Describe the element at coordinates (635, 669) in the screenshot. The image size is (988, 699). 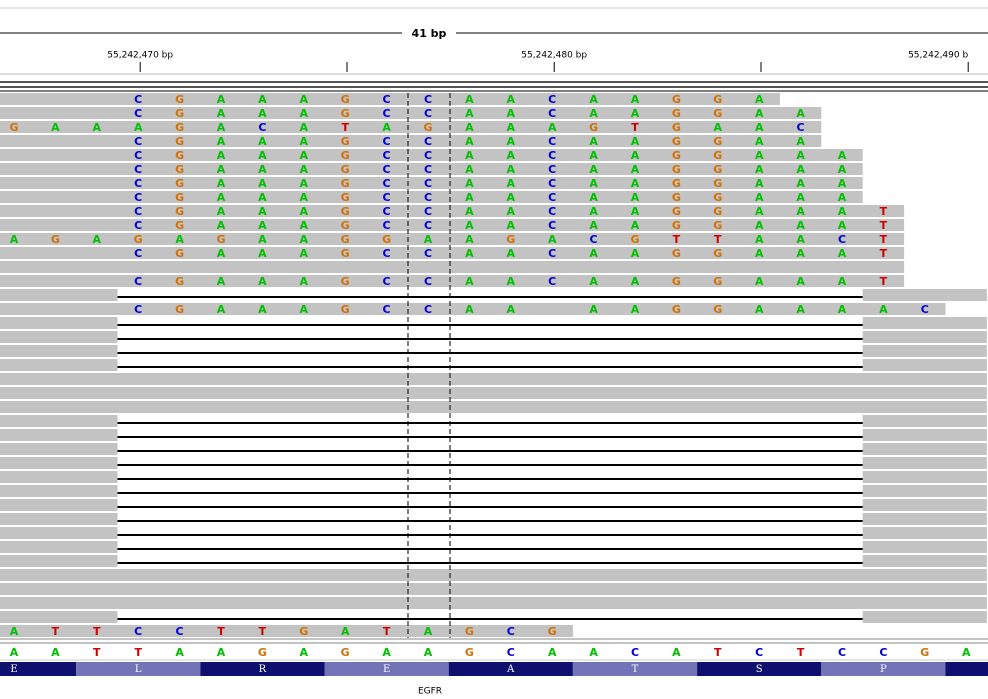
I see `amino-acid: T` at that location.